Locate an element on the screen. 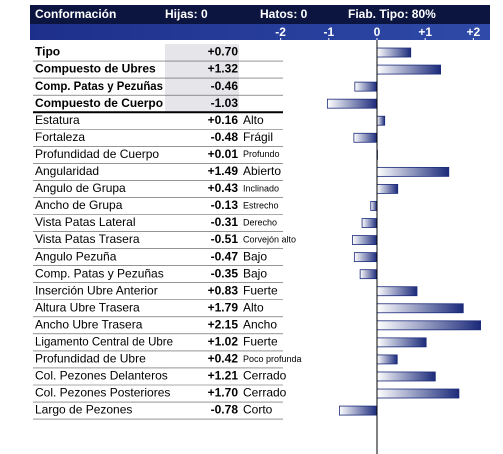 The width and height of the screenshot is (503, 454). row-label: Compuesto de Ubres is located at coordinates (95, 69).